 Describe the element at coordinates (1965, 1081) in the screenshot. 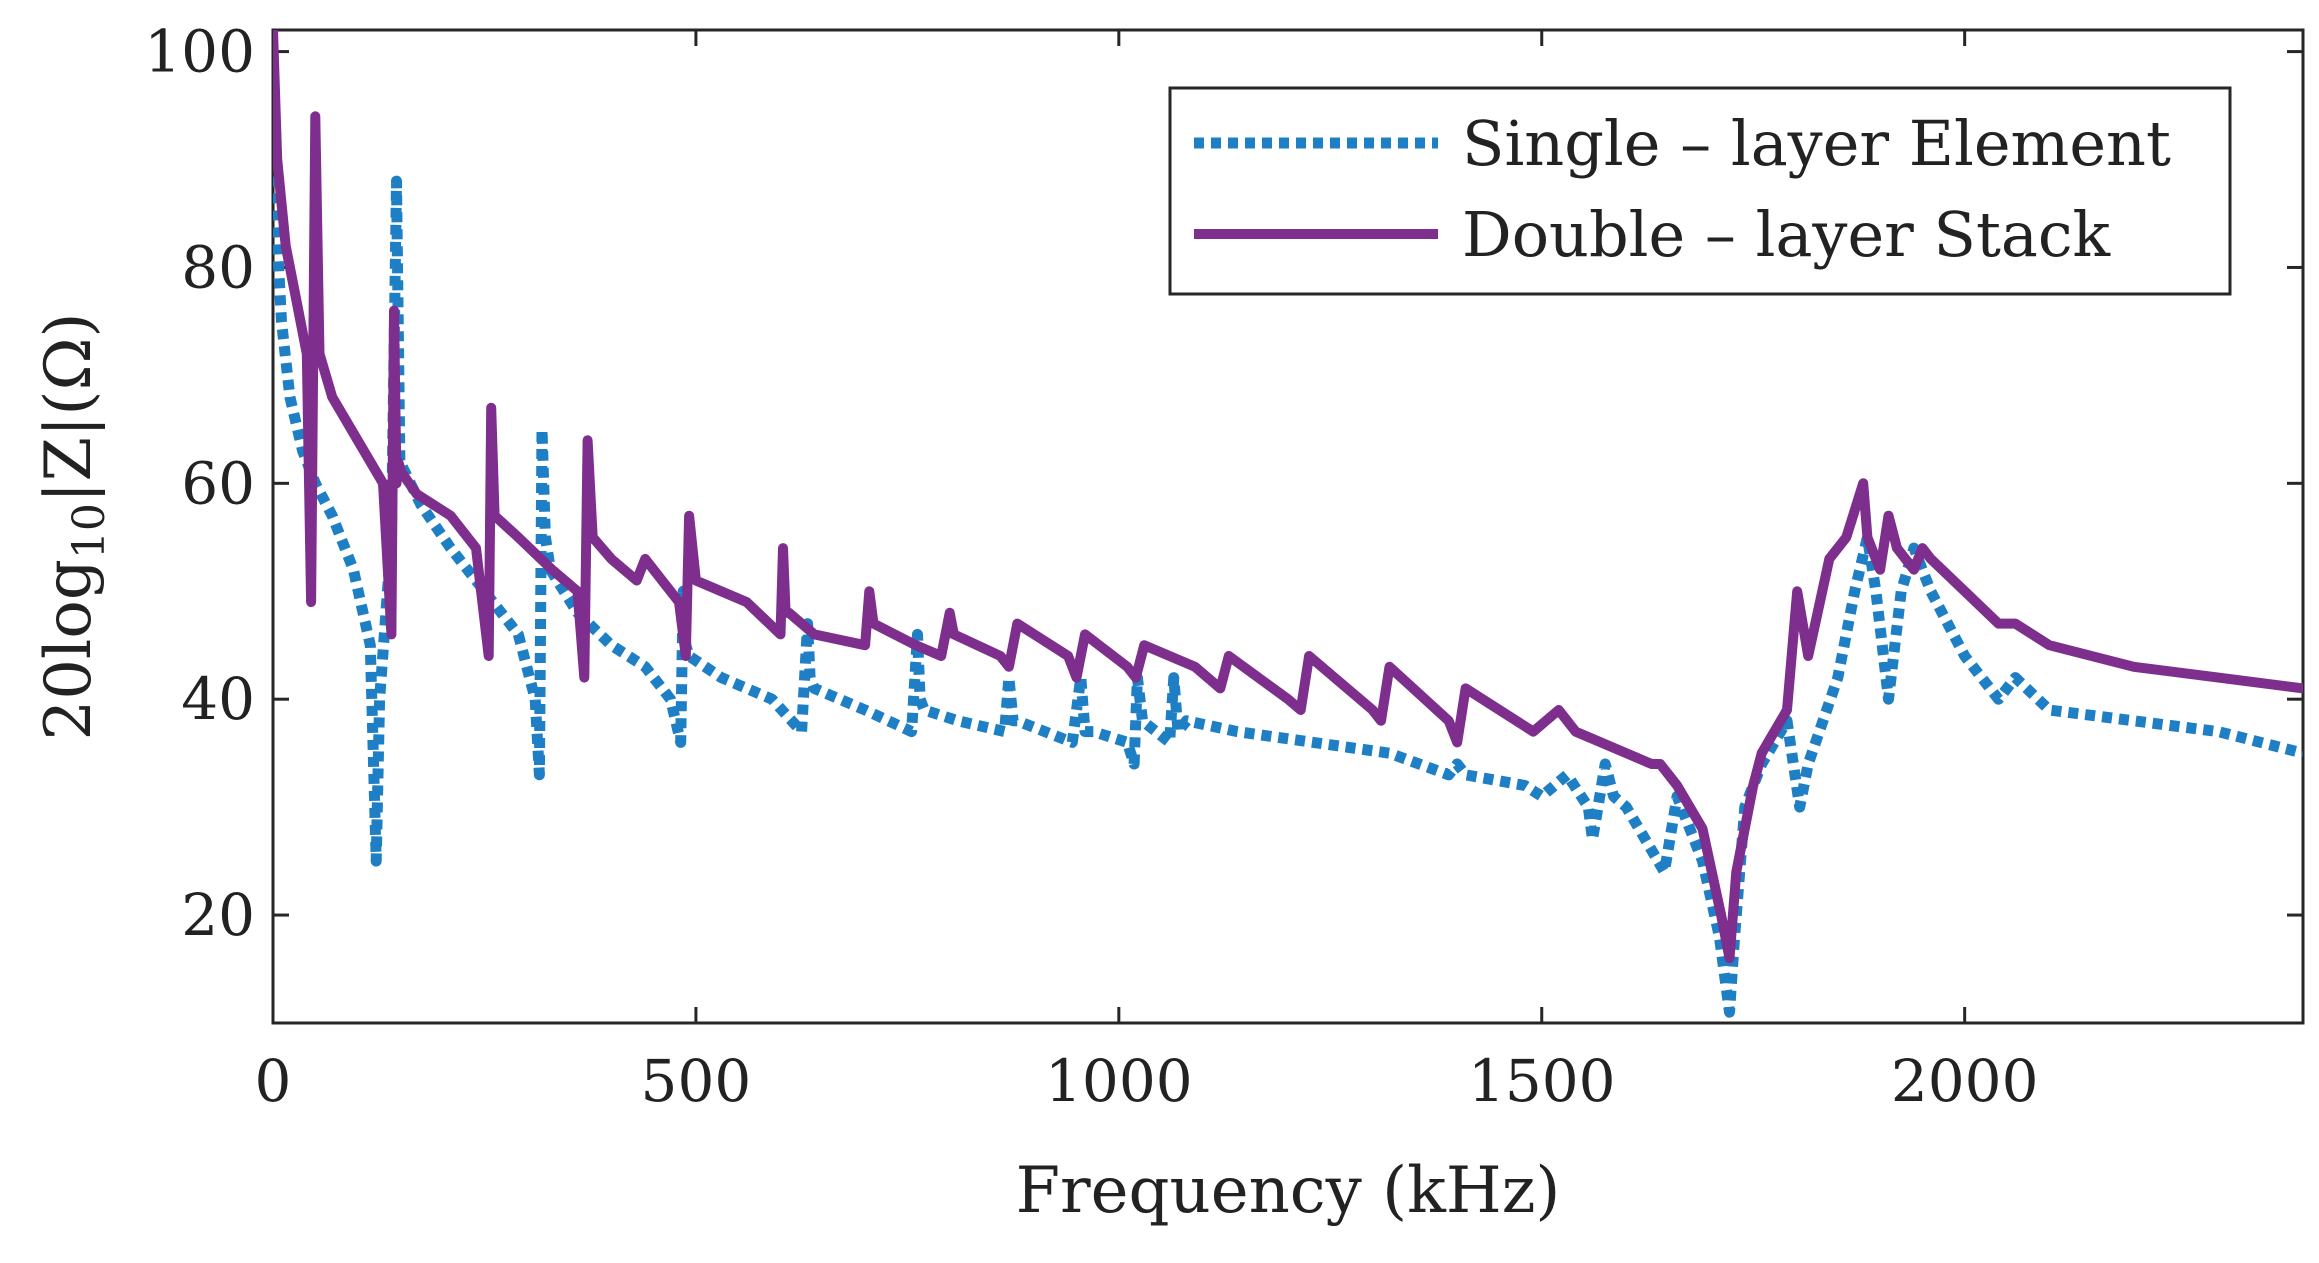

I see `x-tick-label: 2000` at that location.